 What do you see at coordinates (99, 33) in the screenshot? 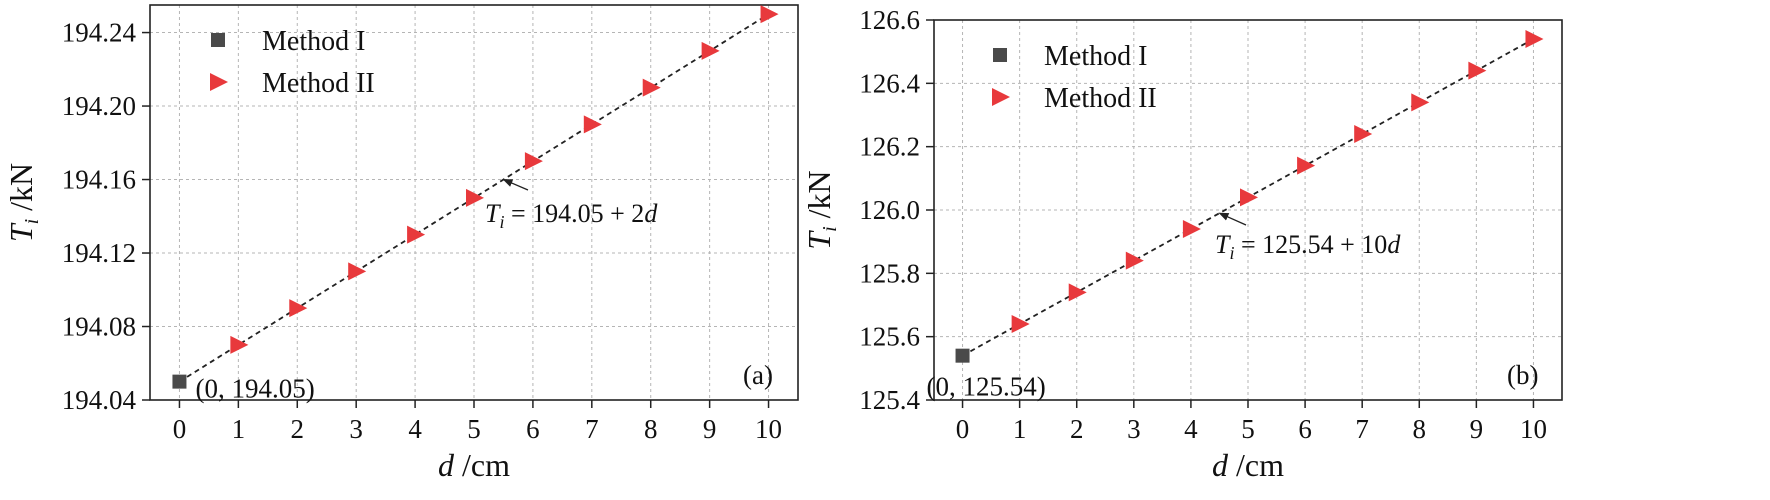
I see `y-tick-label: 194.24` at bounding box center [99, 33].